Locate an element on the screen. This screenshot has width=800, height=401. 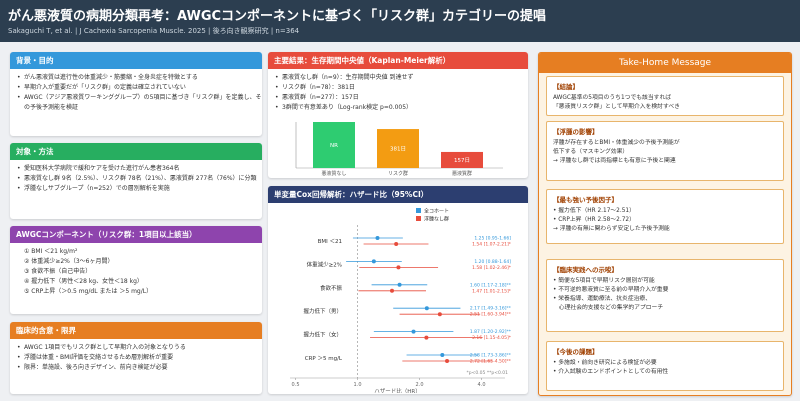
list-item: 愛知医科大学病院で緩和ケアを受けた進行がん患者364名 is located at coordinates (136, 169).